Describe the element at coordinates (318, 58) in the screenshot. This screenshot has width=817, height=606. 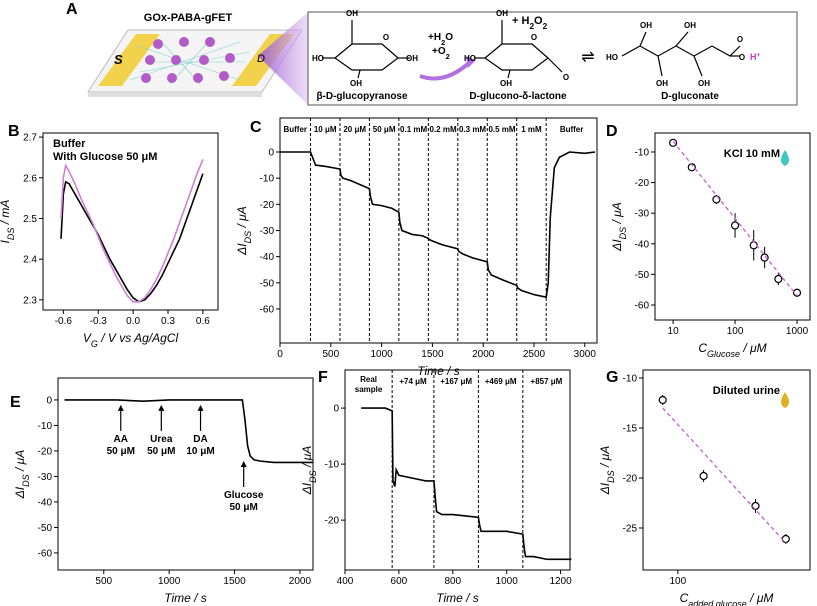
I see `atom-label: HO` at that location.